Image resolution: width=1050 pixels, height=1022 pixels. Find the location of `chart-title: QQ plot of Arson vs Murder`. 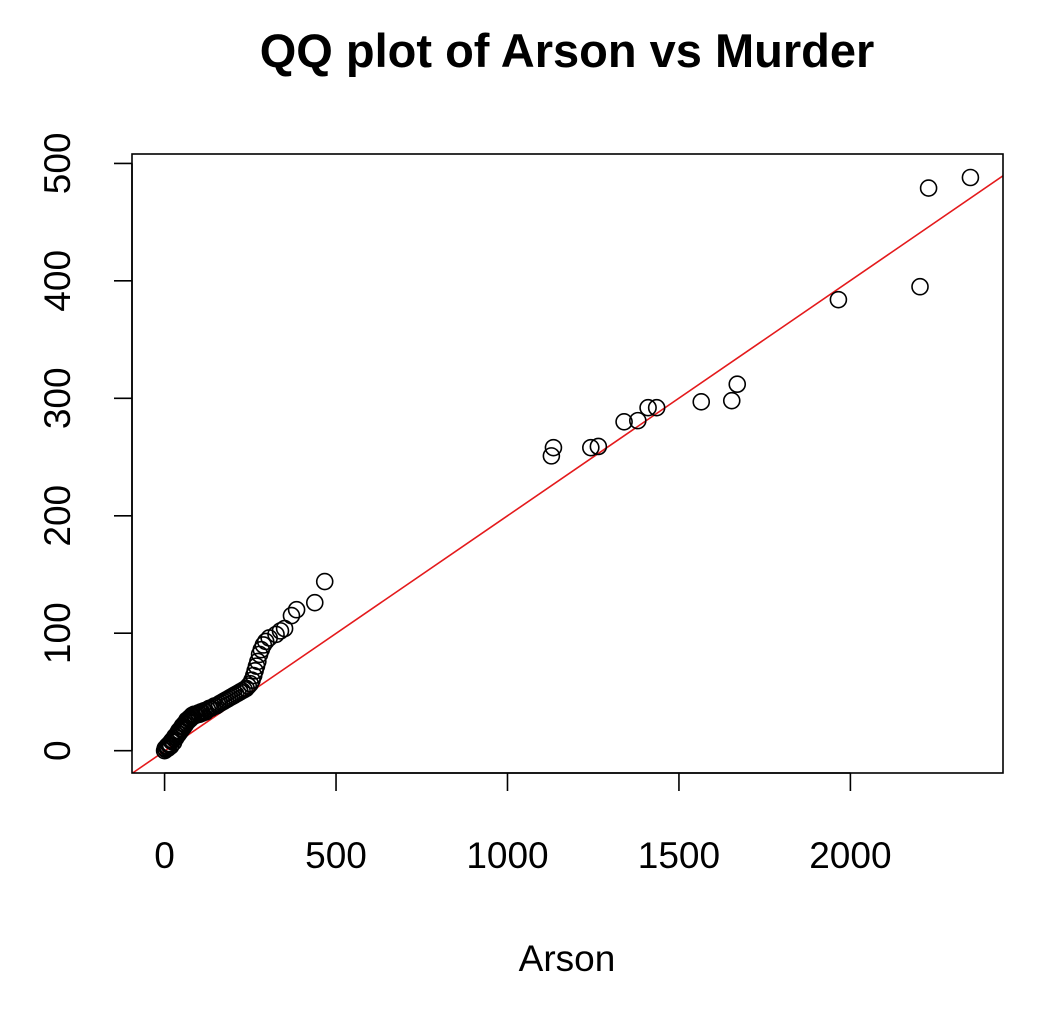

chart-title: QQ plot of Arson vs Murder is located at coordinates (567, 50).